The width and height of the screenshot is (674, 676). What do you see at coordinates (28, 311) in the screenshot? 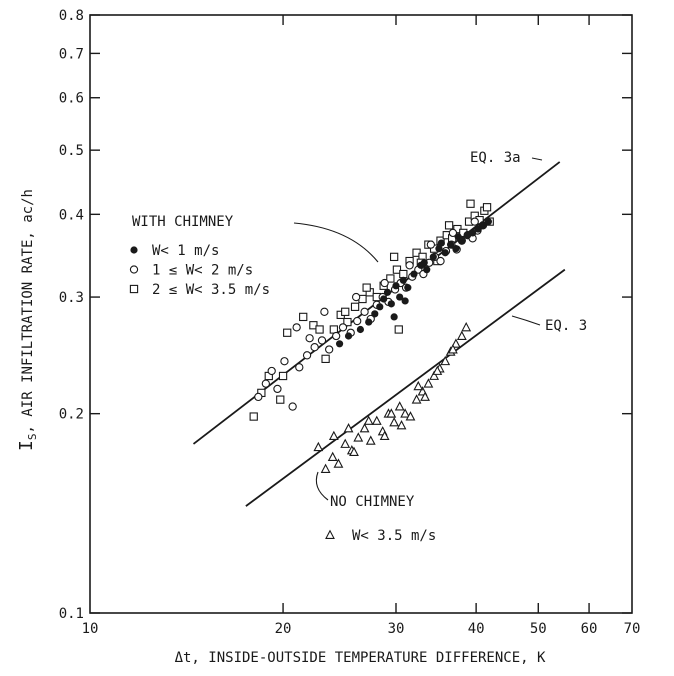
I see `y-axis-label-rest: , AIR INFILTRATION RATE, ac/h` at bounding box center [28, 311].